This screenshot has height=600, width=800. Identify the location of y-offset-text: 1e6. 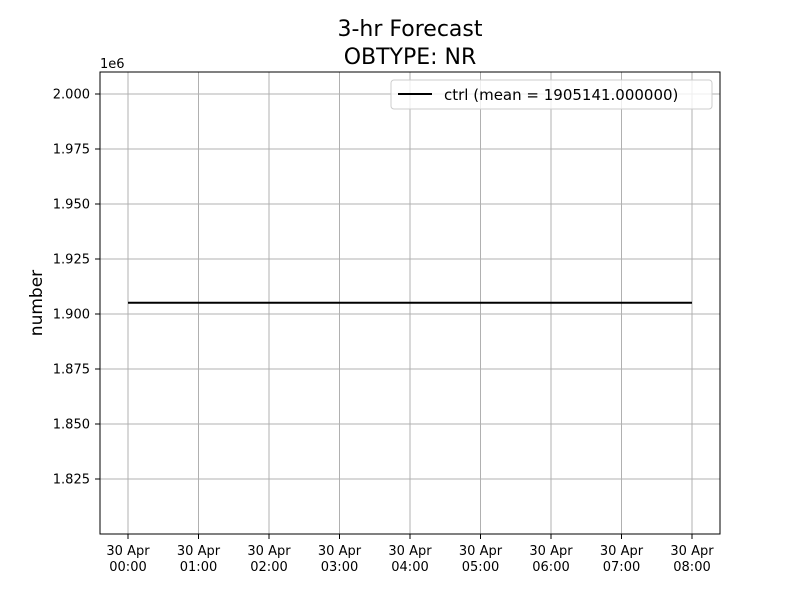
(112, 64).